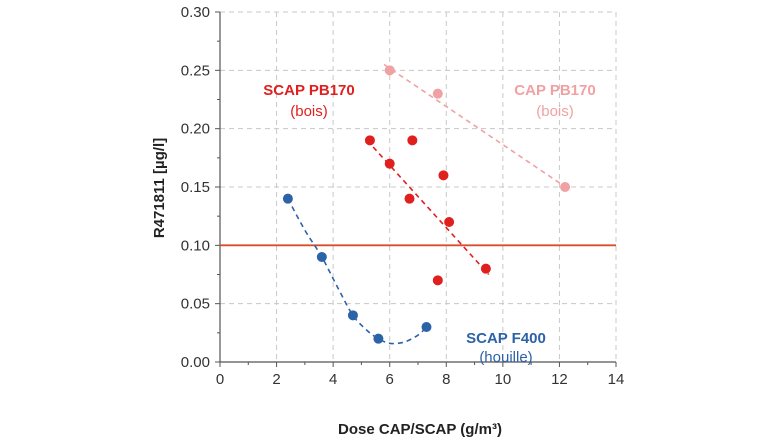  I want to click on series-sub-cap-pb170: (bois), so click(555, 111).